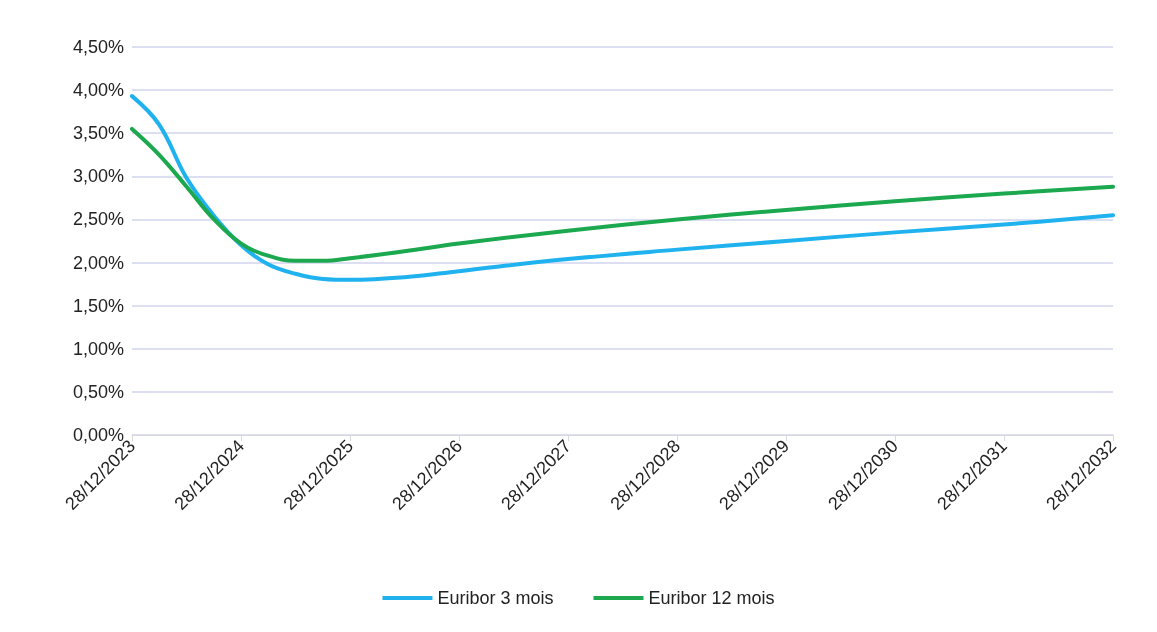  I want to click on y-tick-label: 1,00%, so click(98, 348).